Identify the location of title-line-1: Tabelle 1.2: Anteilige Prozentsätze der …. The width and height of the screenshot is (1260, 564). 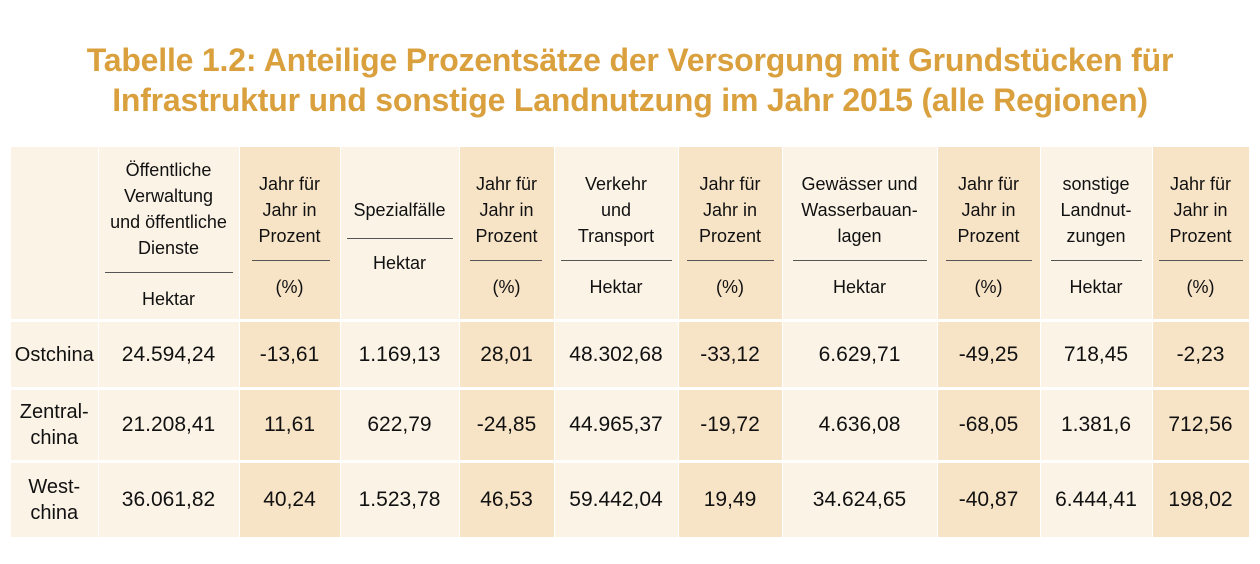
(630, 60).